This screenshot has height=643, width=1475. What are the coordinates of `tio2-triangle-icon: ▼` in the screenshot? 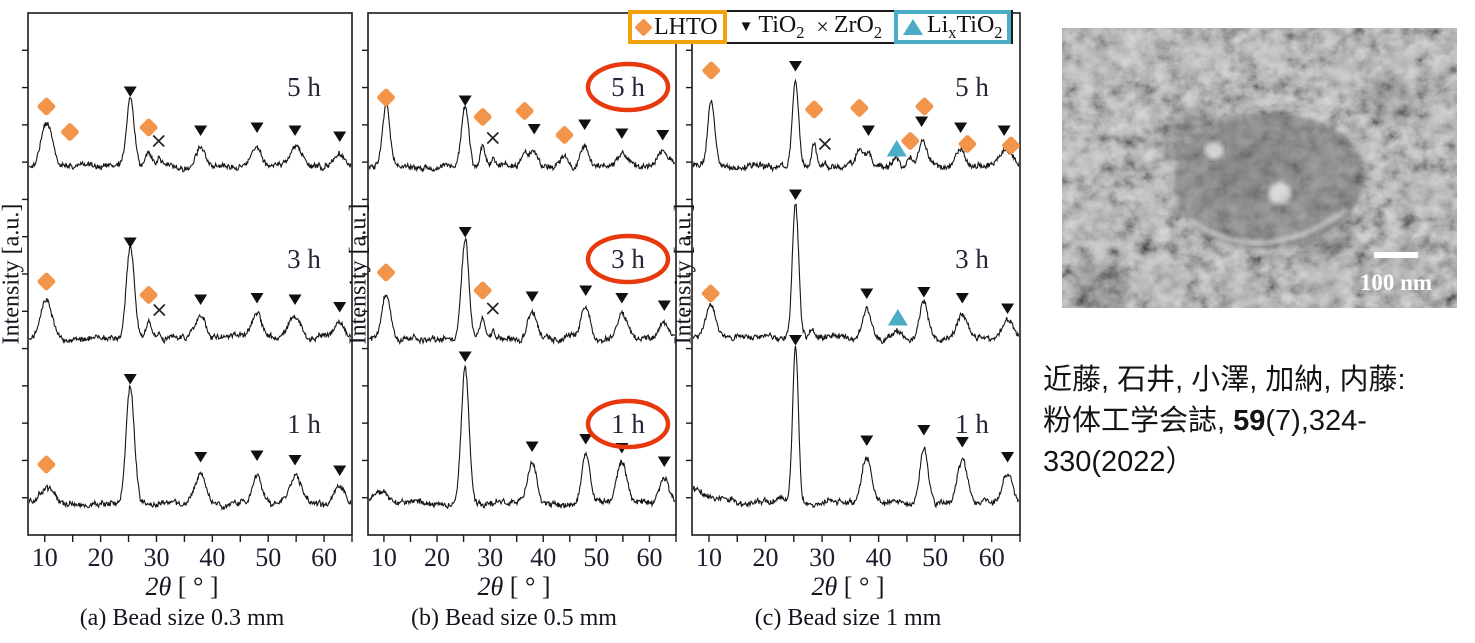 It's located at (746, 26).